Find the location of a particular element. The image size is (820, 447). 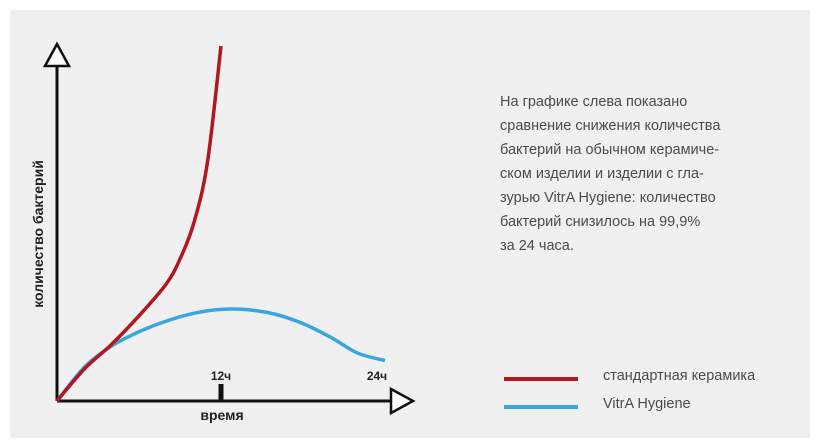

legend-swatch-standard-ceramic is located at coordinates (541, 379).